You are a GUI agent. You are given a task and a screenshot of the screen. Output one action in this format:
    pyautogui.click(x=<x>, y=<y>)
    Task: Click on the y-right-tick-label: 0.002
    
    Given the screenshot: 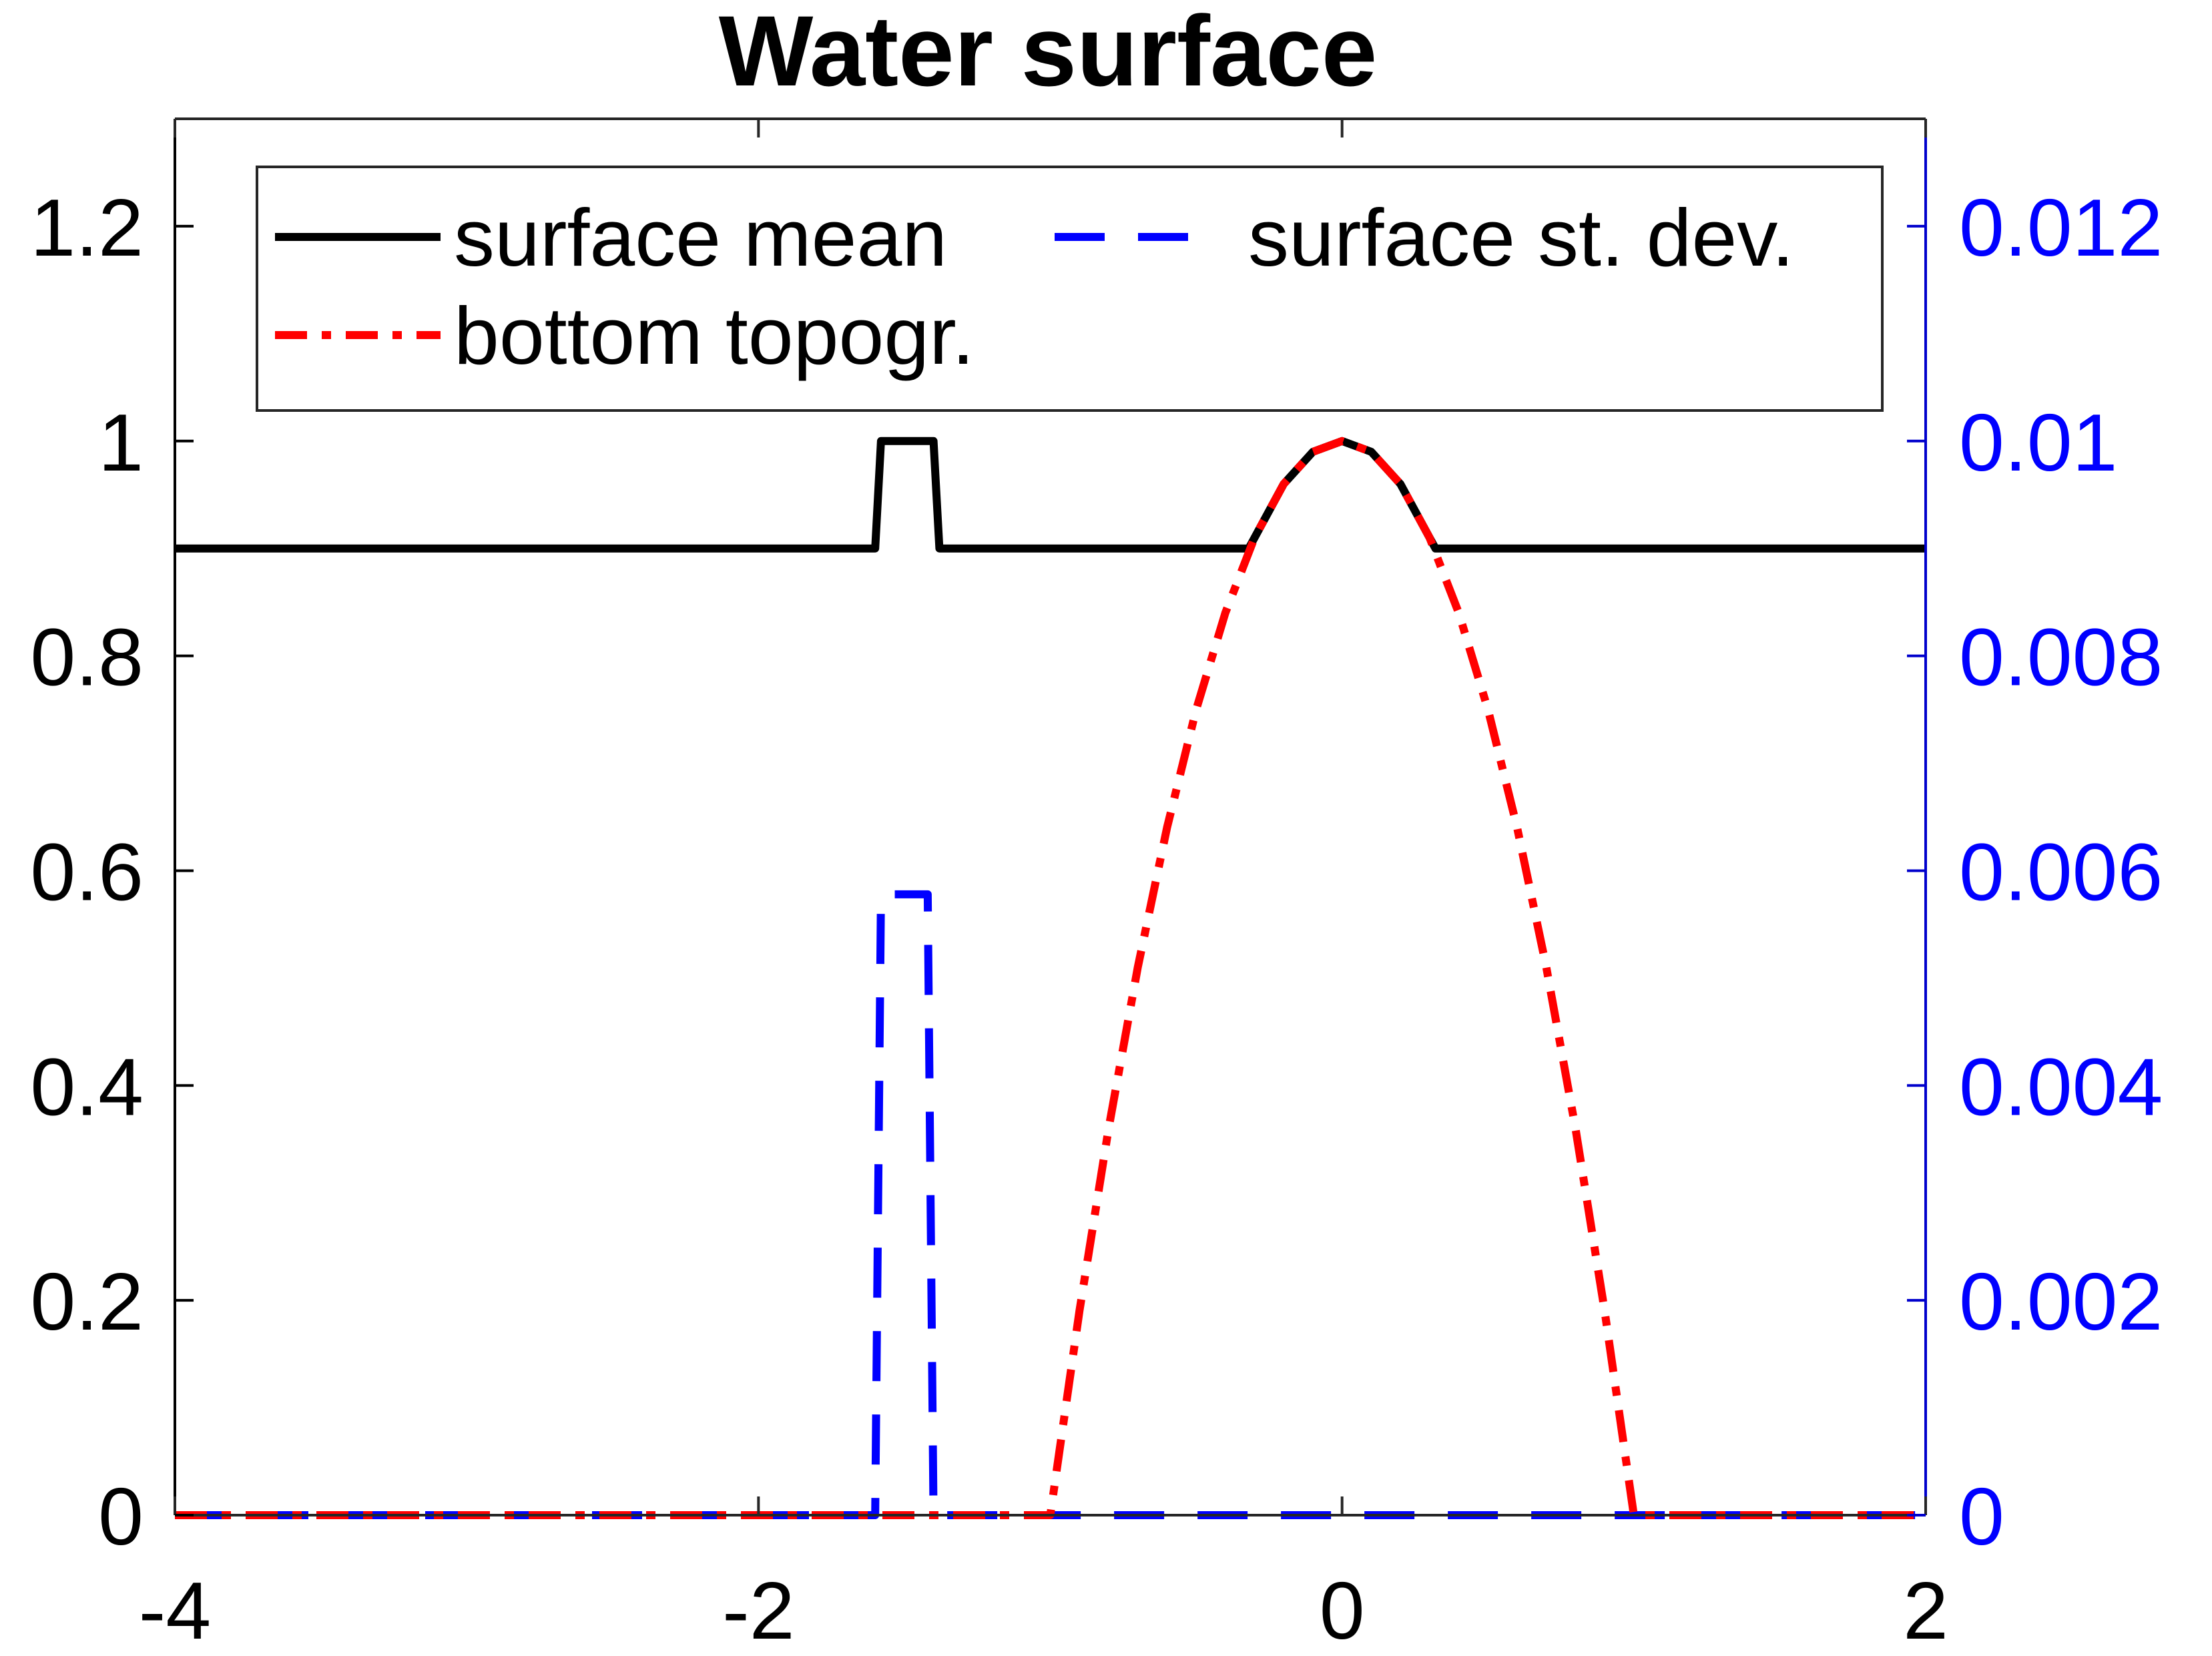 What is the action you would take?
    pyautogui.click(x=2061, y=1302)
    